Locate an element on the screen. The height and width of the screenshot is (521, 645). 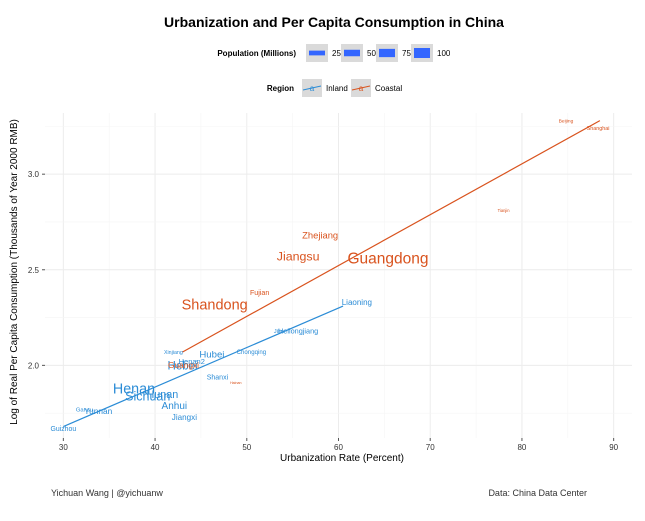
point-label: Shandong is located at coordinates (215, 305).